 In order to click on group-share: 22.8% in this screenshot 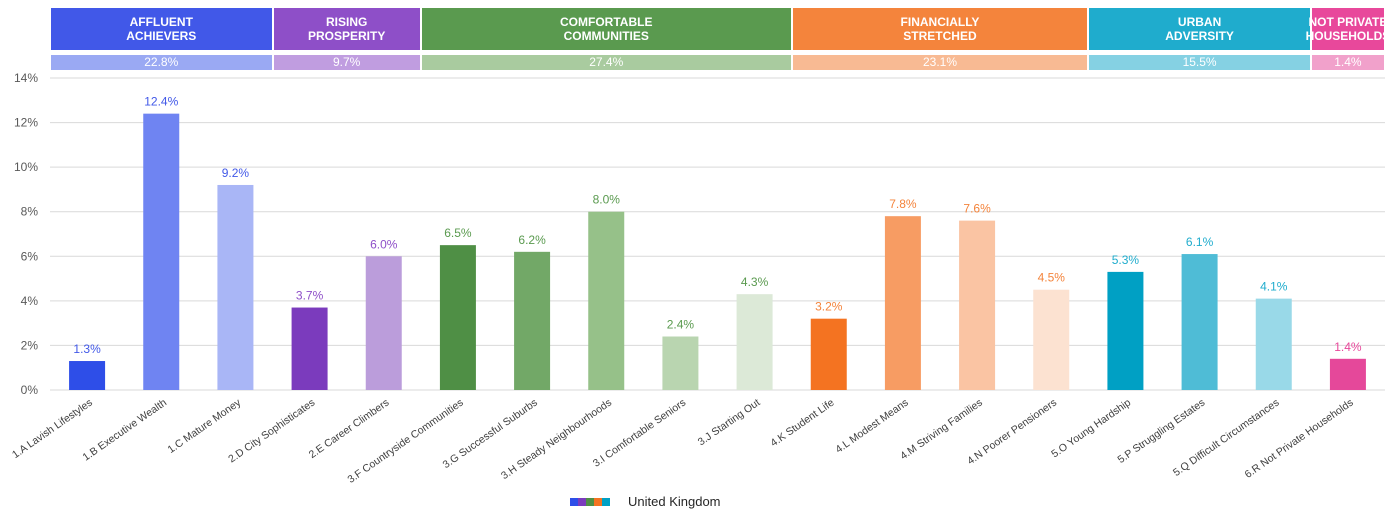, I will do `click(161, 62)`.